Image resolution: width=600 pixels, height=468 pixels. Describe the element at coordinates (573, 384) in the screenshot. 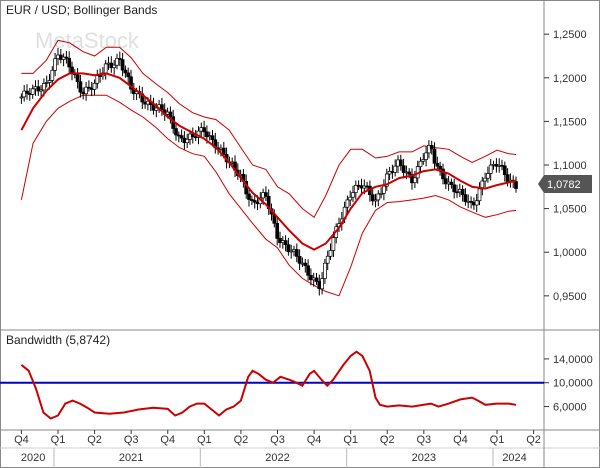

I see `bandwidth-y-tick-label: 10,0000` at that location.